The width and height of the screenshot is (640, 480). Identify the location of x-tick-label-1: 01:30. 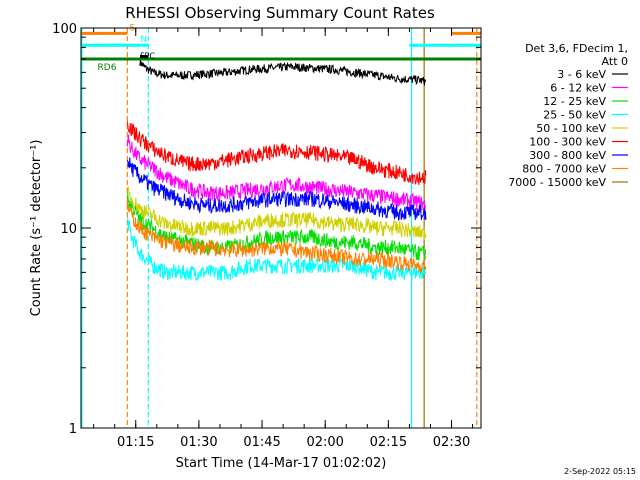
(198, 442).